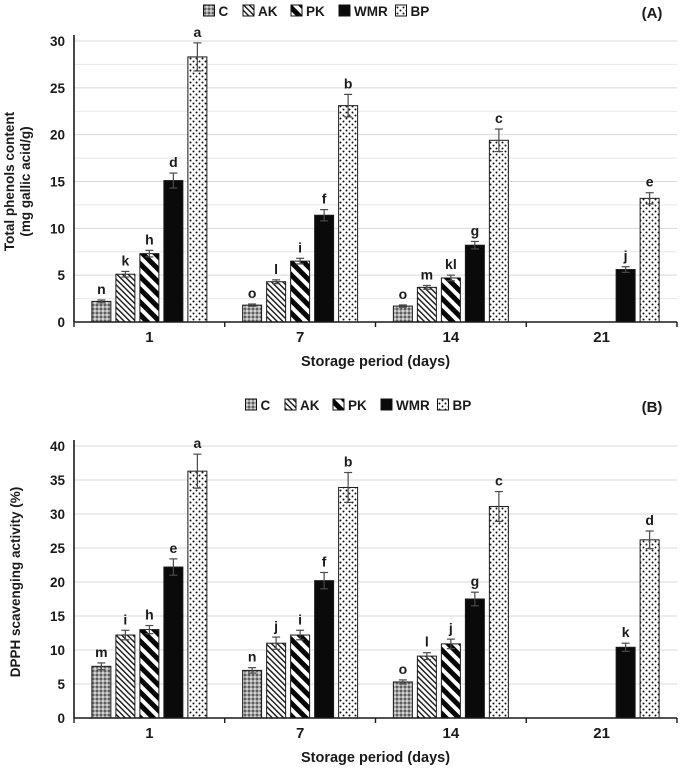 The width and height of the screenshot is (685, 780). What do you see at coordinates (61, 718) in the screenshot?
I see `y-tick-label: 0` at bounding box center [61, 718].